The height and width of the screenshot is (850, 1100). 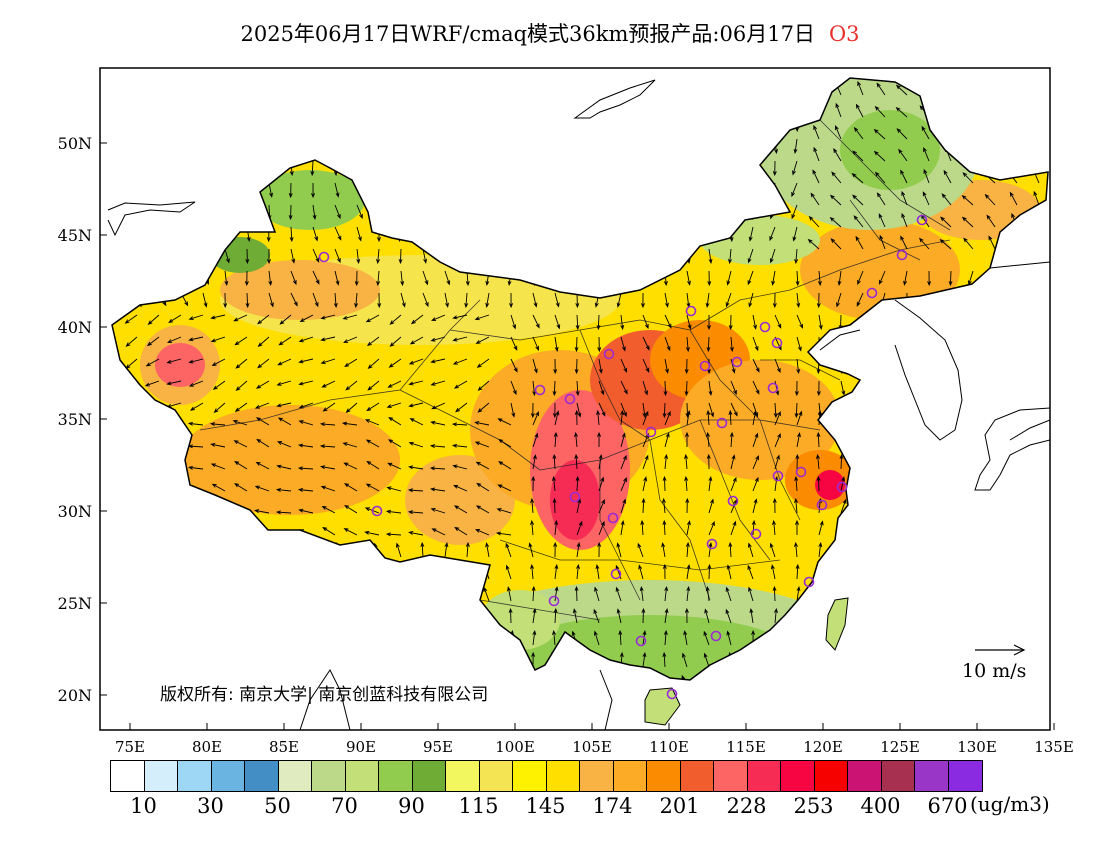 What do you see at coordinates (1000, 650) in the screenshot?
I see `wind-scale-arrow` at bounding box center [1000, 650].